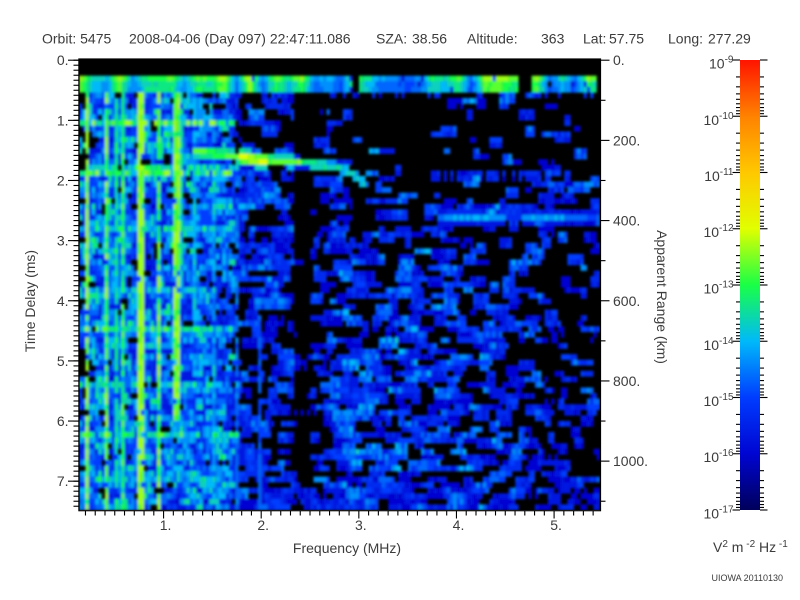 The width and height of the screenshot is (800, 600). I want to click on svg-text: Long:, so click(685, 39).